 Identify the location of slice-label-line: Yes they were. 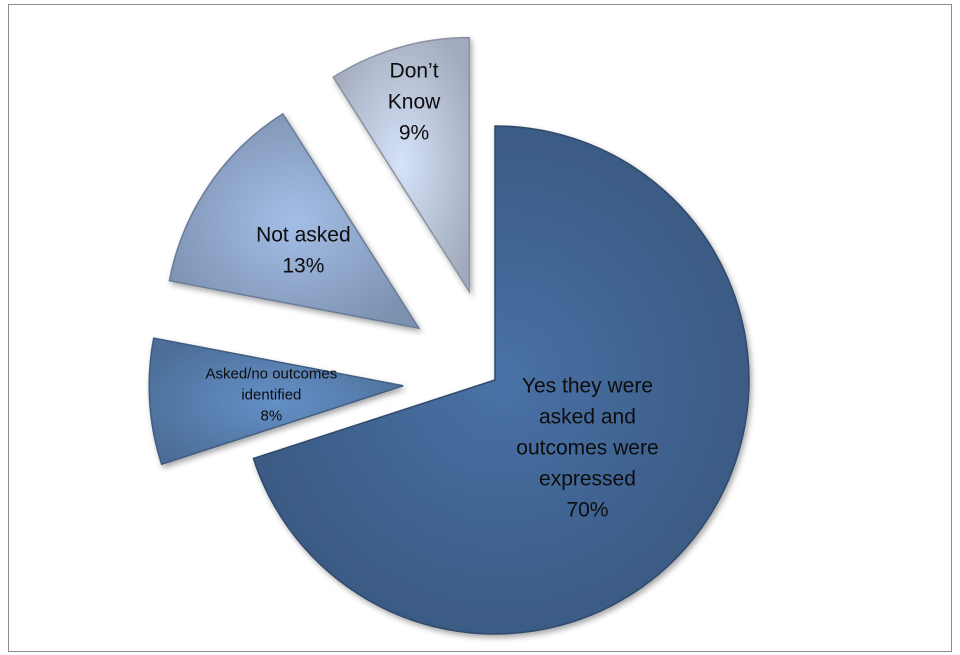
(587, 386).